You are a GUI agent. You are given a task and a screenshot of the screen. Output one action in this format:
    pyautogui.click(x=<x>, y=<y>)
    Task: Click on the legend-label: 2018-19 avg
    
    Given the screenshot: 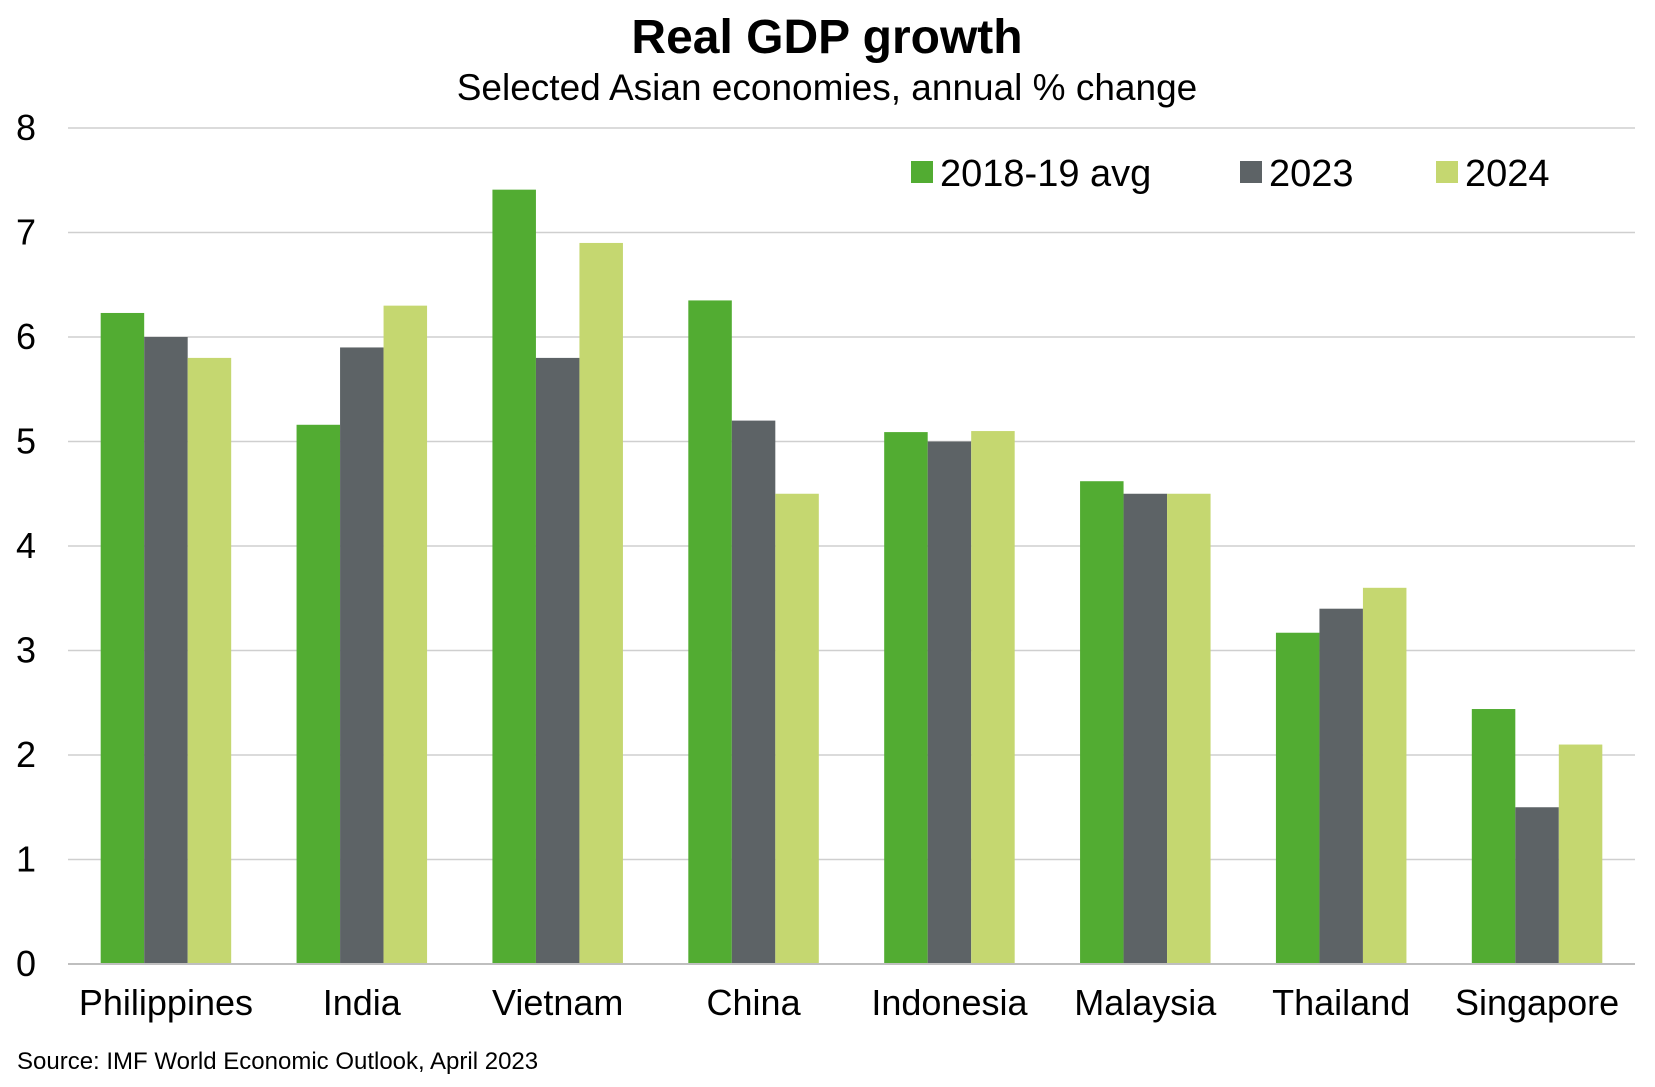 What is the action you would take?
    pyautogui.click(x=1045, y=174)
    